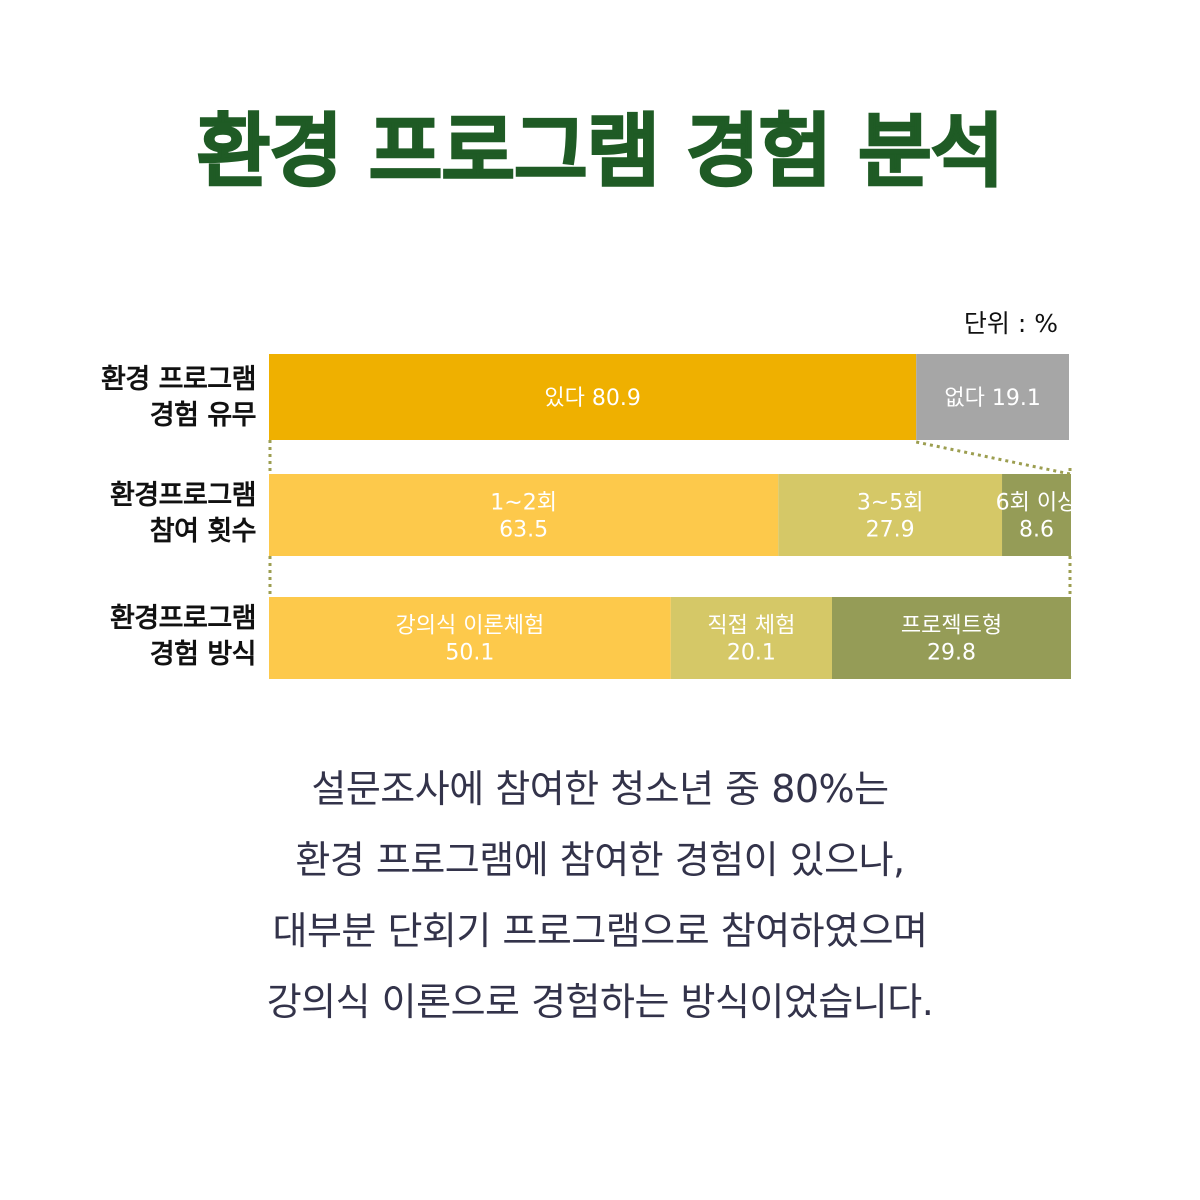 This screenshot has height=1200, width=1200. What do you see at coordinates (203, 415) in the screenshot?
I see `row-label-line: 경험 유무` at bounding box center [203, 415].